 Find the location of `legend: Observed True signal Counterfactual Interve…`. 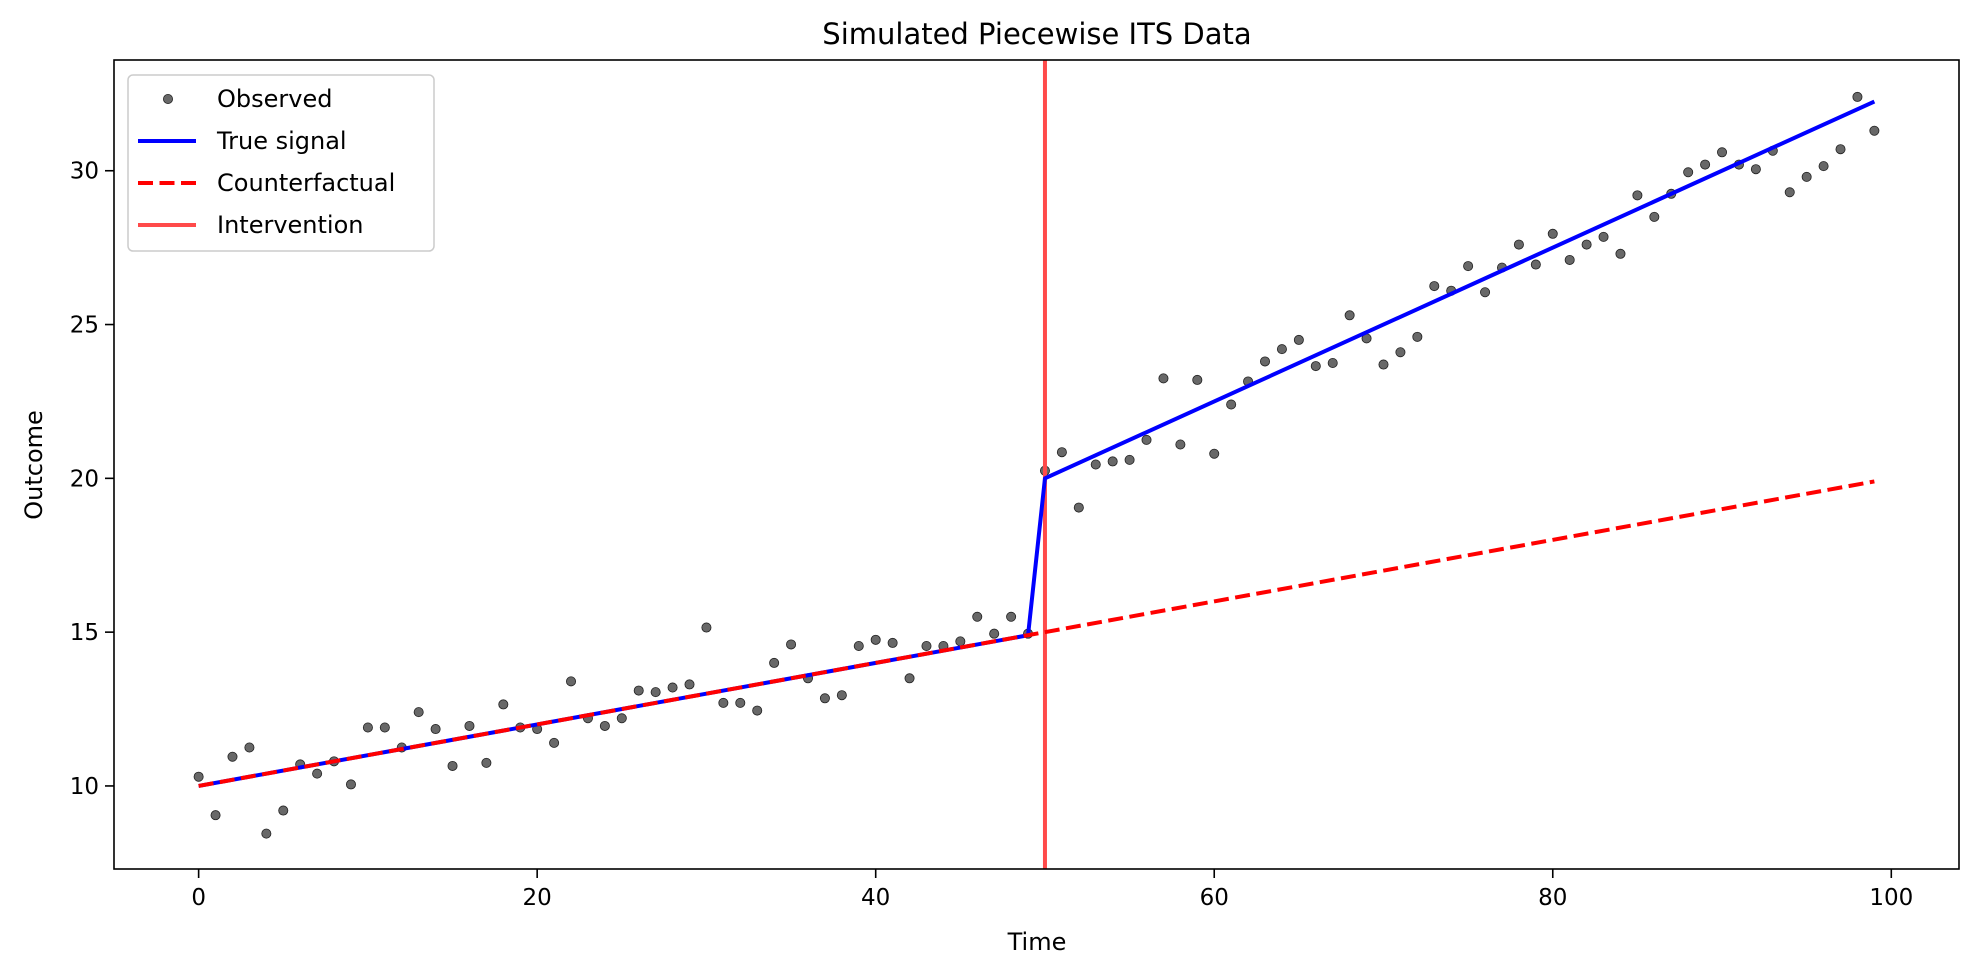

legend: Observed True signal Counterfactual Interve… is located at coordinates (281, 163).